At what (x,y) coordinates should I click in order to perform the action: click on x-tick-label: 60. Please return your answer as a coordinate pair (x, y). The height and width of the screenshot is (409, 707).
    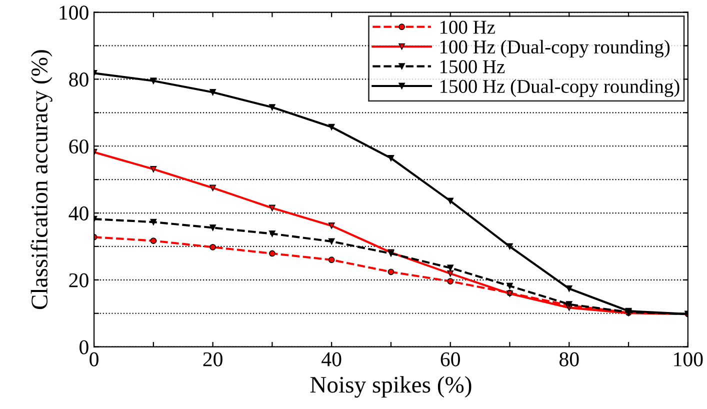
    Looking at the image, I should click on (450, 359).